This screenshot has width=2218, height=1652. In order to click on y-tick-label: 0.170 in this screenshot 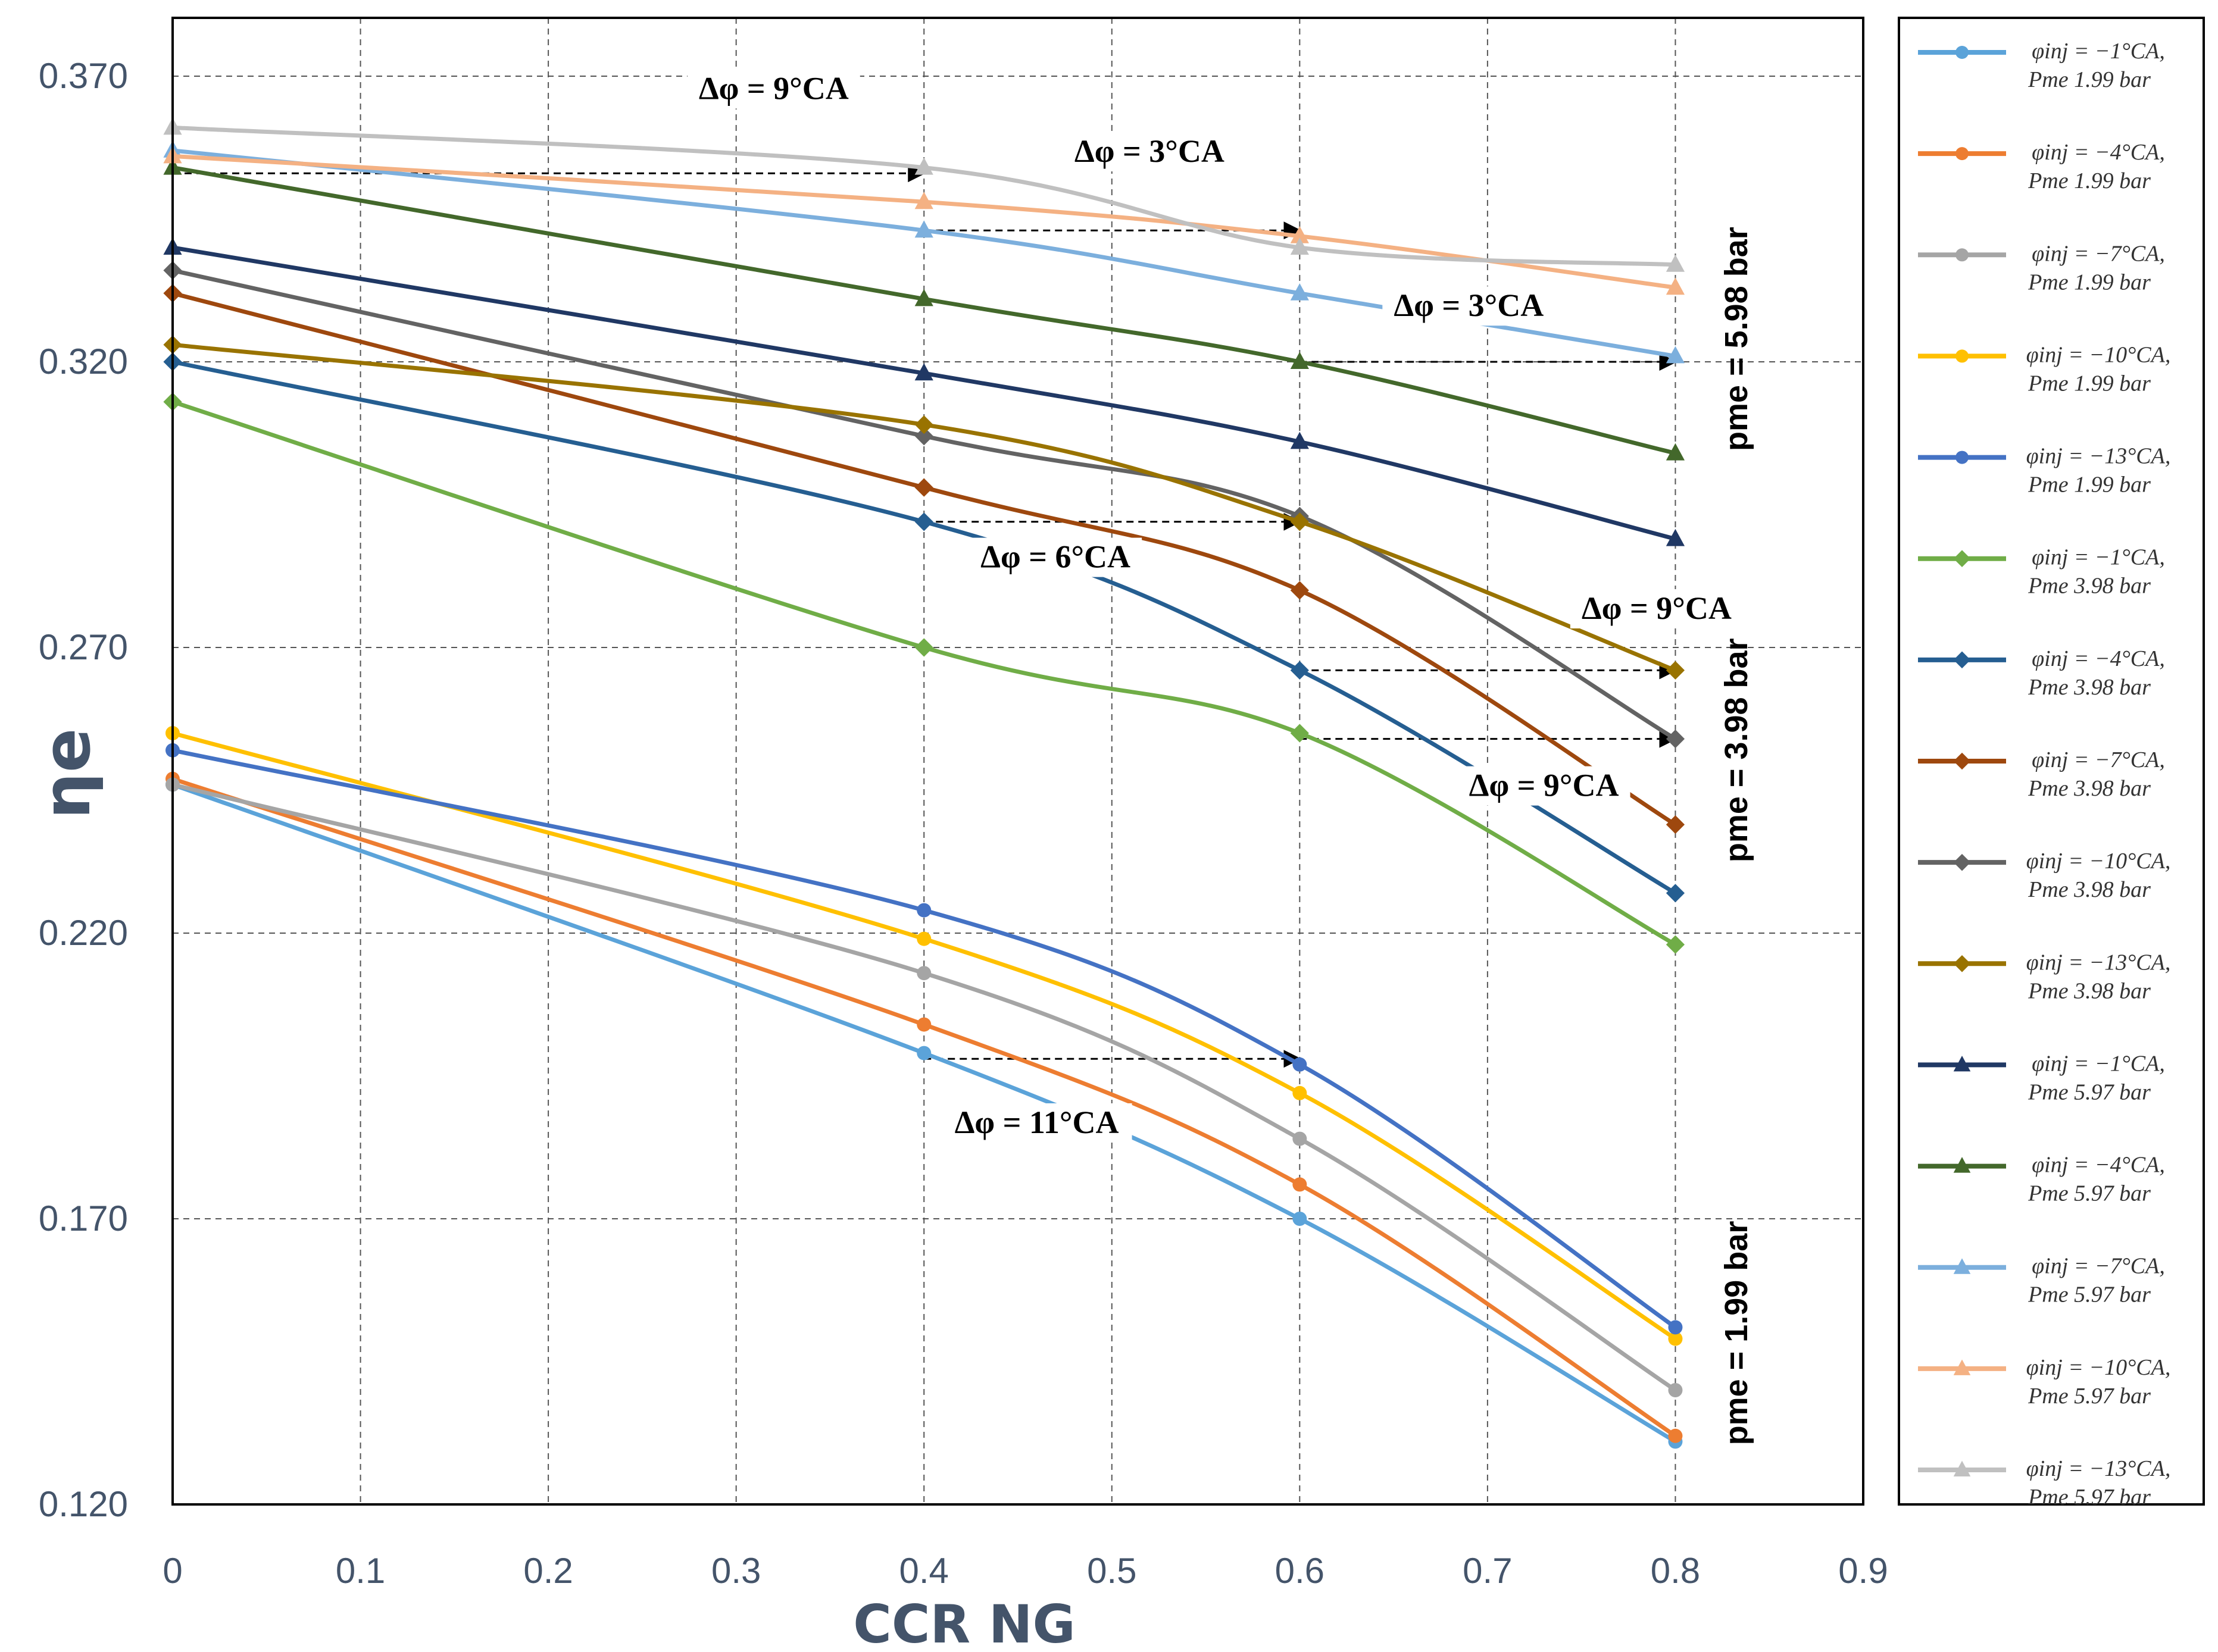, I will do `click(83, 1218)`.